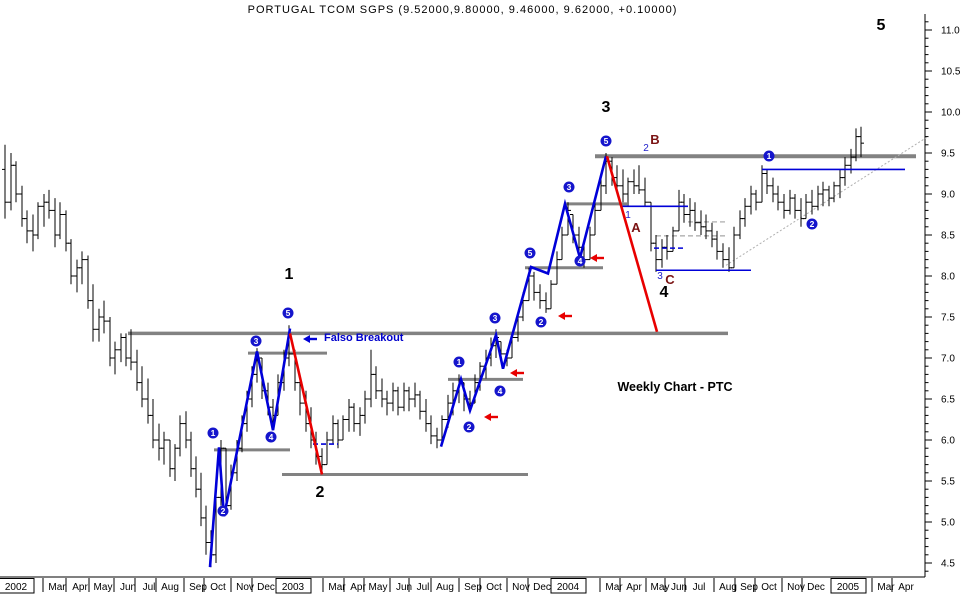 Image resolution: width=964 pixels, height=595 pixels. Describe the element at coordinates (364, 338) in the screenshot. I see `falso-breakout-label: Falso Breakout` at that location.